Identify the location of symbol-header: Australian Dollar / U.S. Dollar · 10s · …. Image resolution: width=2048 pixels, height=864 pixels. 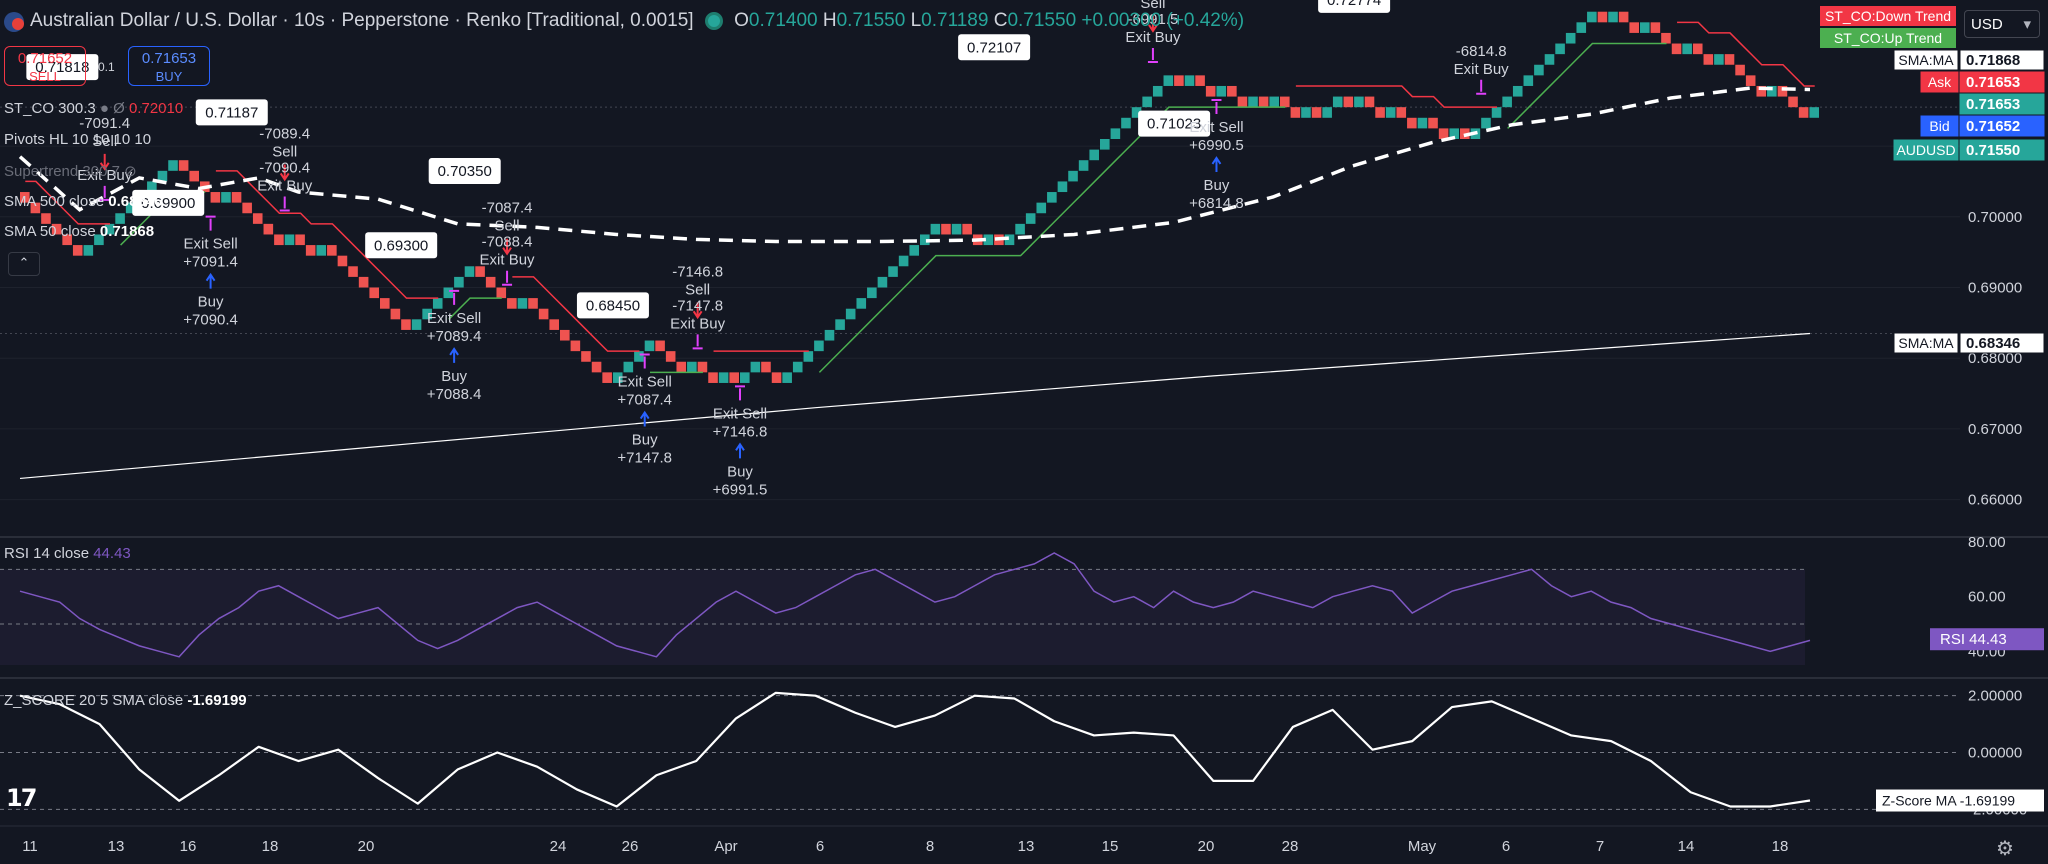
(637, 21).